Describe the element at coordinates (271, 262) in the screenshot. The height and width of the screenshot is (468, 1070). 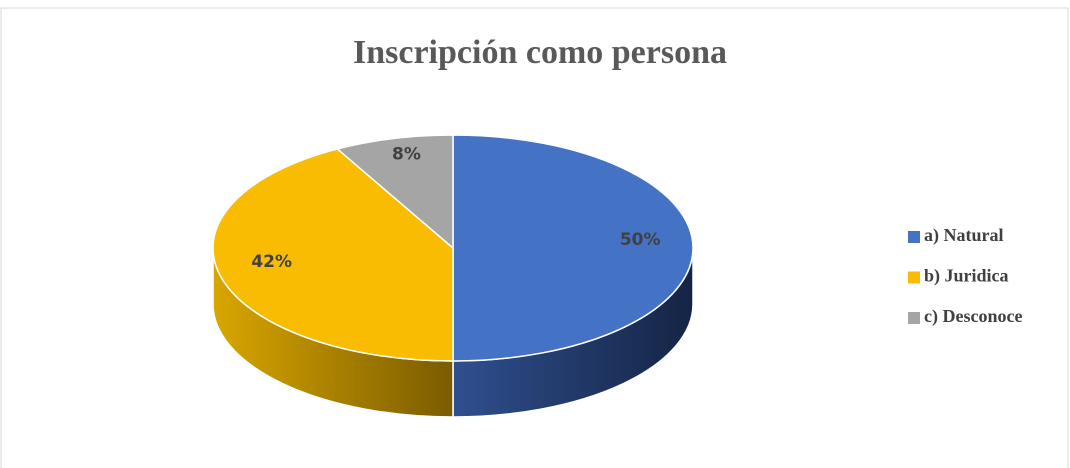
I see `data-label: 42%` at that location.